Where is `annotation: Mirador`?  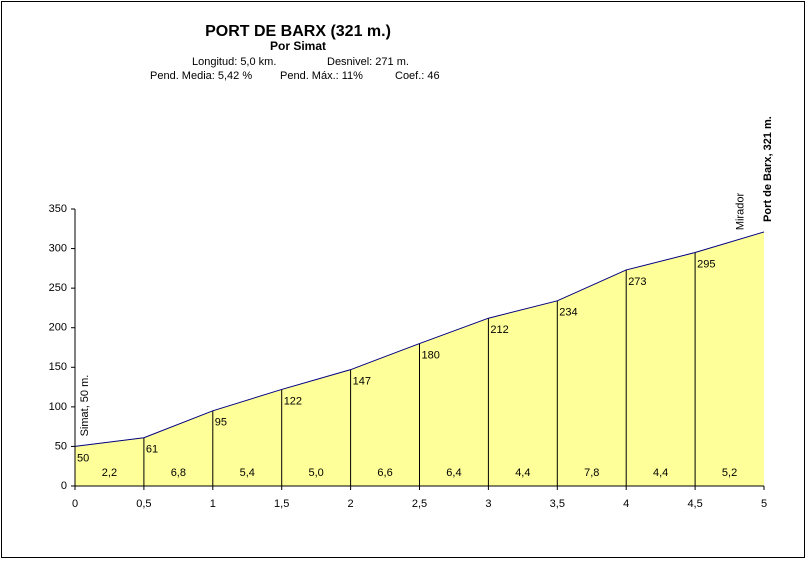 annotation: Mirador is located at coordinates (740, 212).